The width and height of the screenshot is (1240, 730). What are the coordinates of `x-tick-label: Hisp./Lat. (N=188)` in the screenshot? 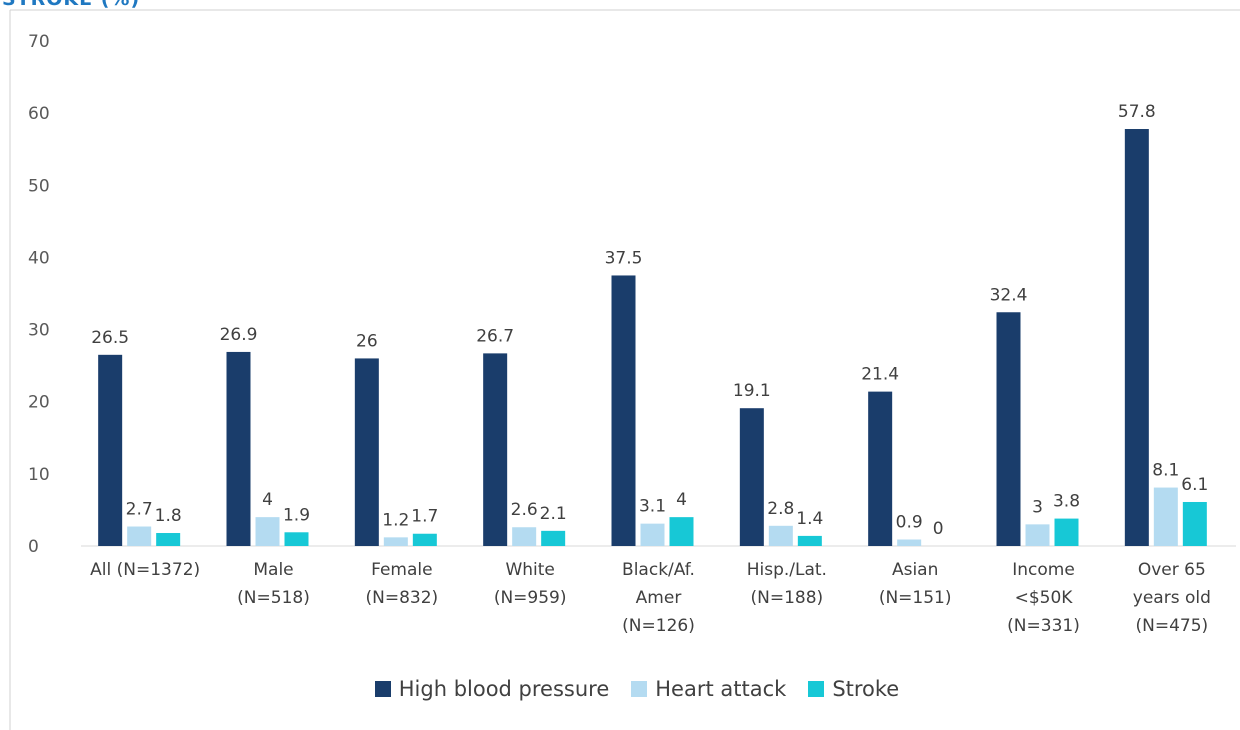 It's located at (786, 584).